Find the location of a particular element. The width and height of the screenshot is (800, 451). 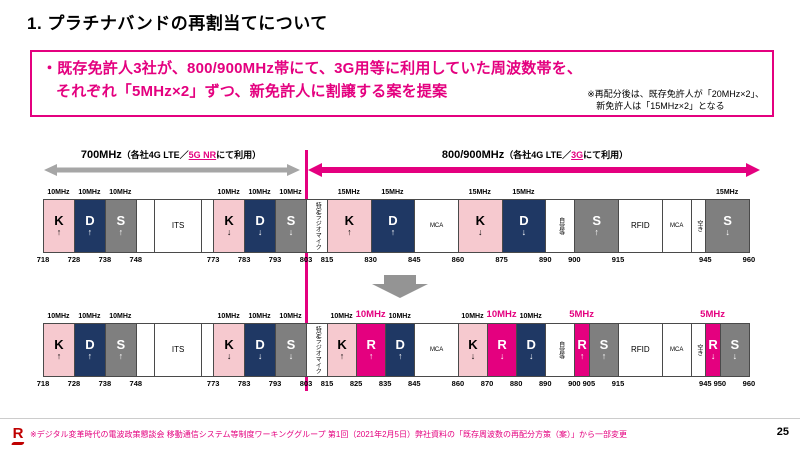

subtitle-post: にて利用） is located at coordinates (606, 155).